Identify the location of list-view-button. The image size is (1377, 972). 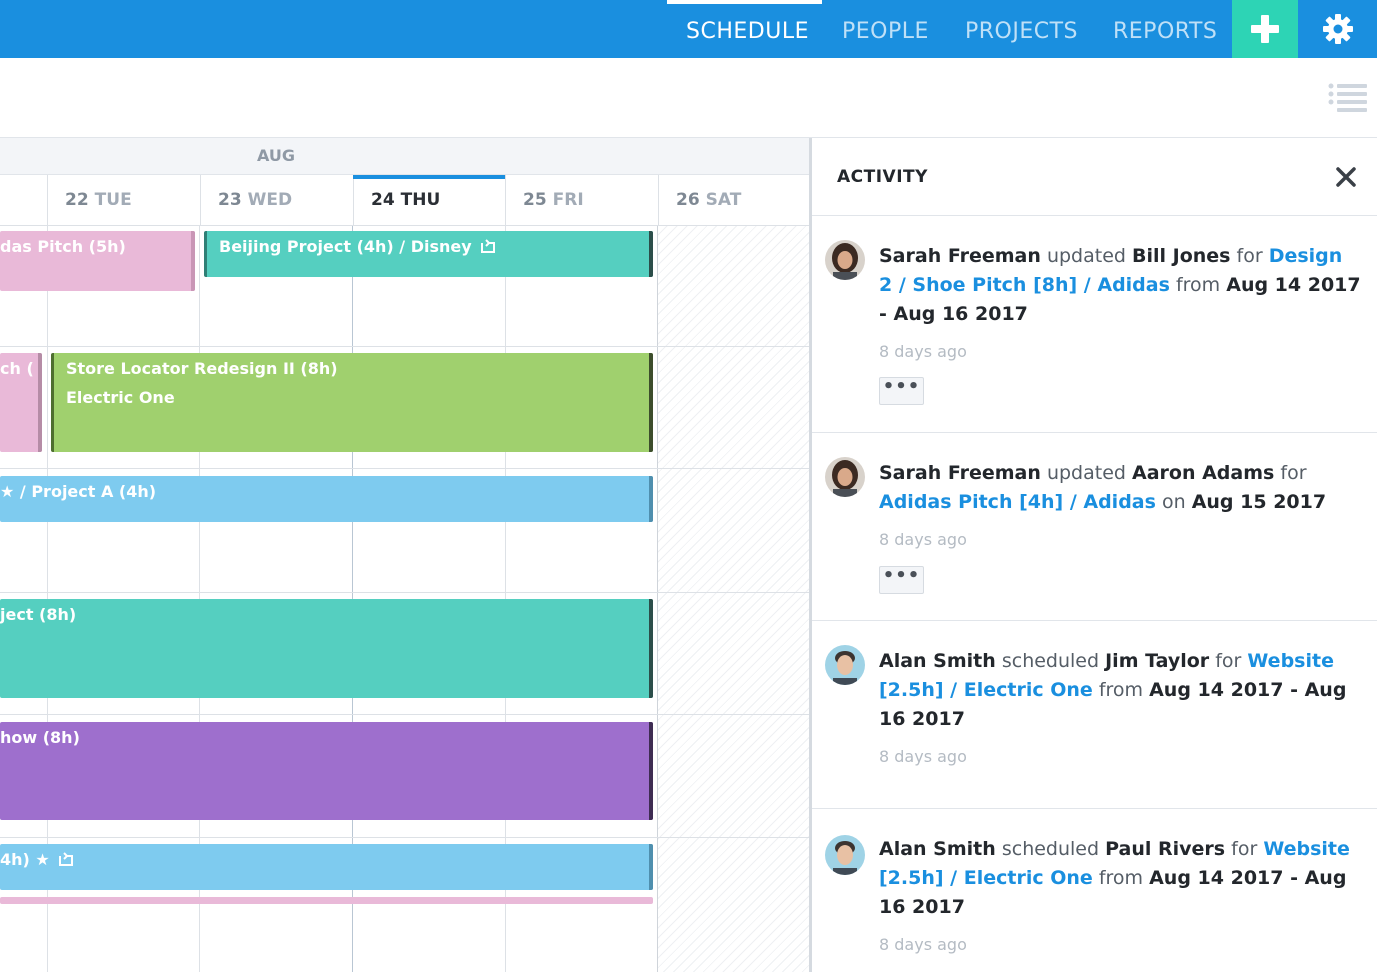
(1348, 98).